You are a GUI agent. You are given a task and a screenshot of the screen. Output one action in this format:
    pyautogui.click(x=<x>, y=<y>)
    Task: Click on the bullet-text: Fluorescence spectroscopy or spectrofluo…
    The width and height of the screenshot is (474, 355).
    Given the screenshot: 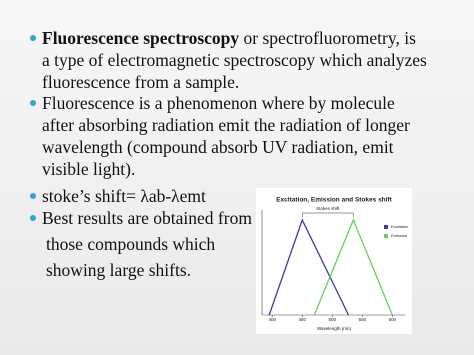 What is the action you would take?
    pyautogui.click(x=229, y=38)
    